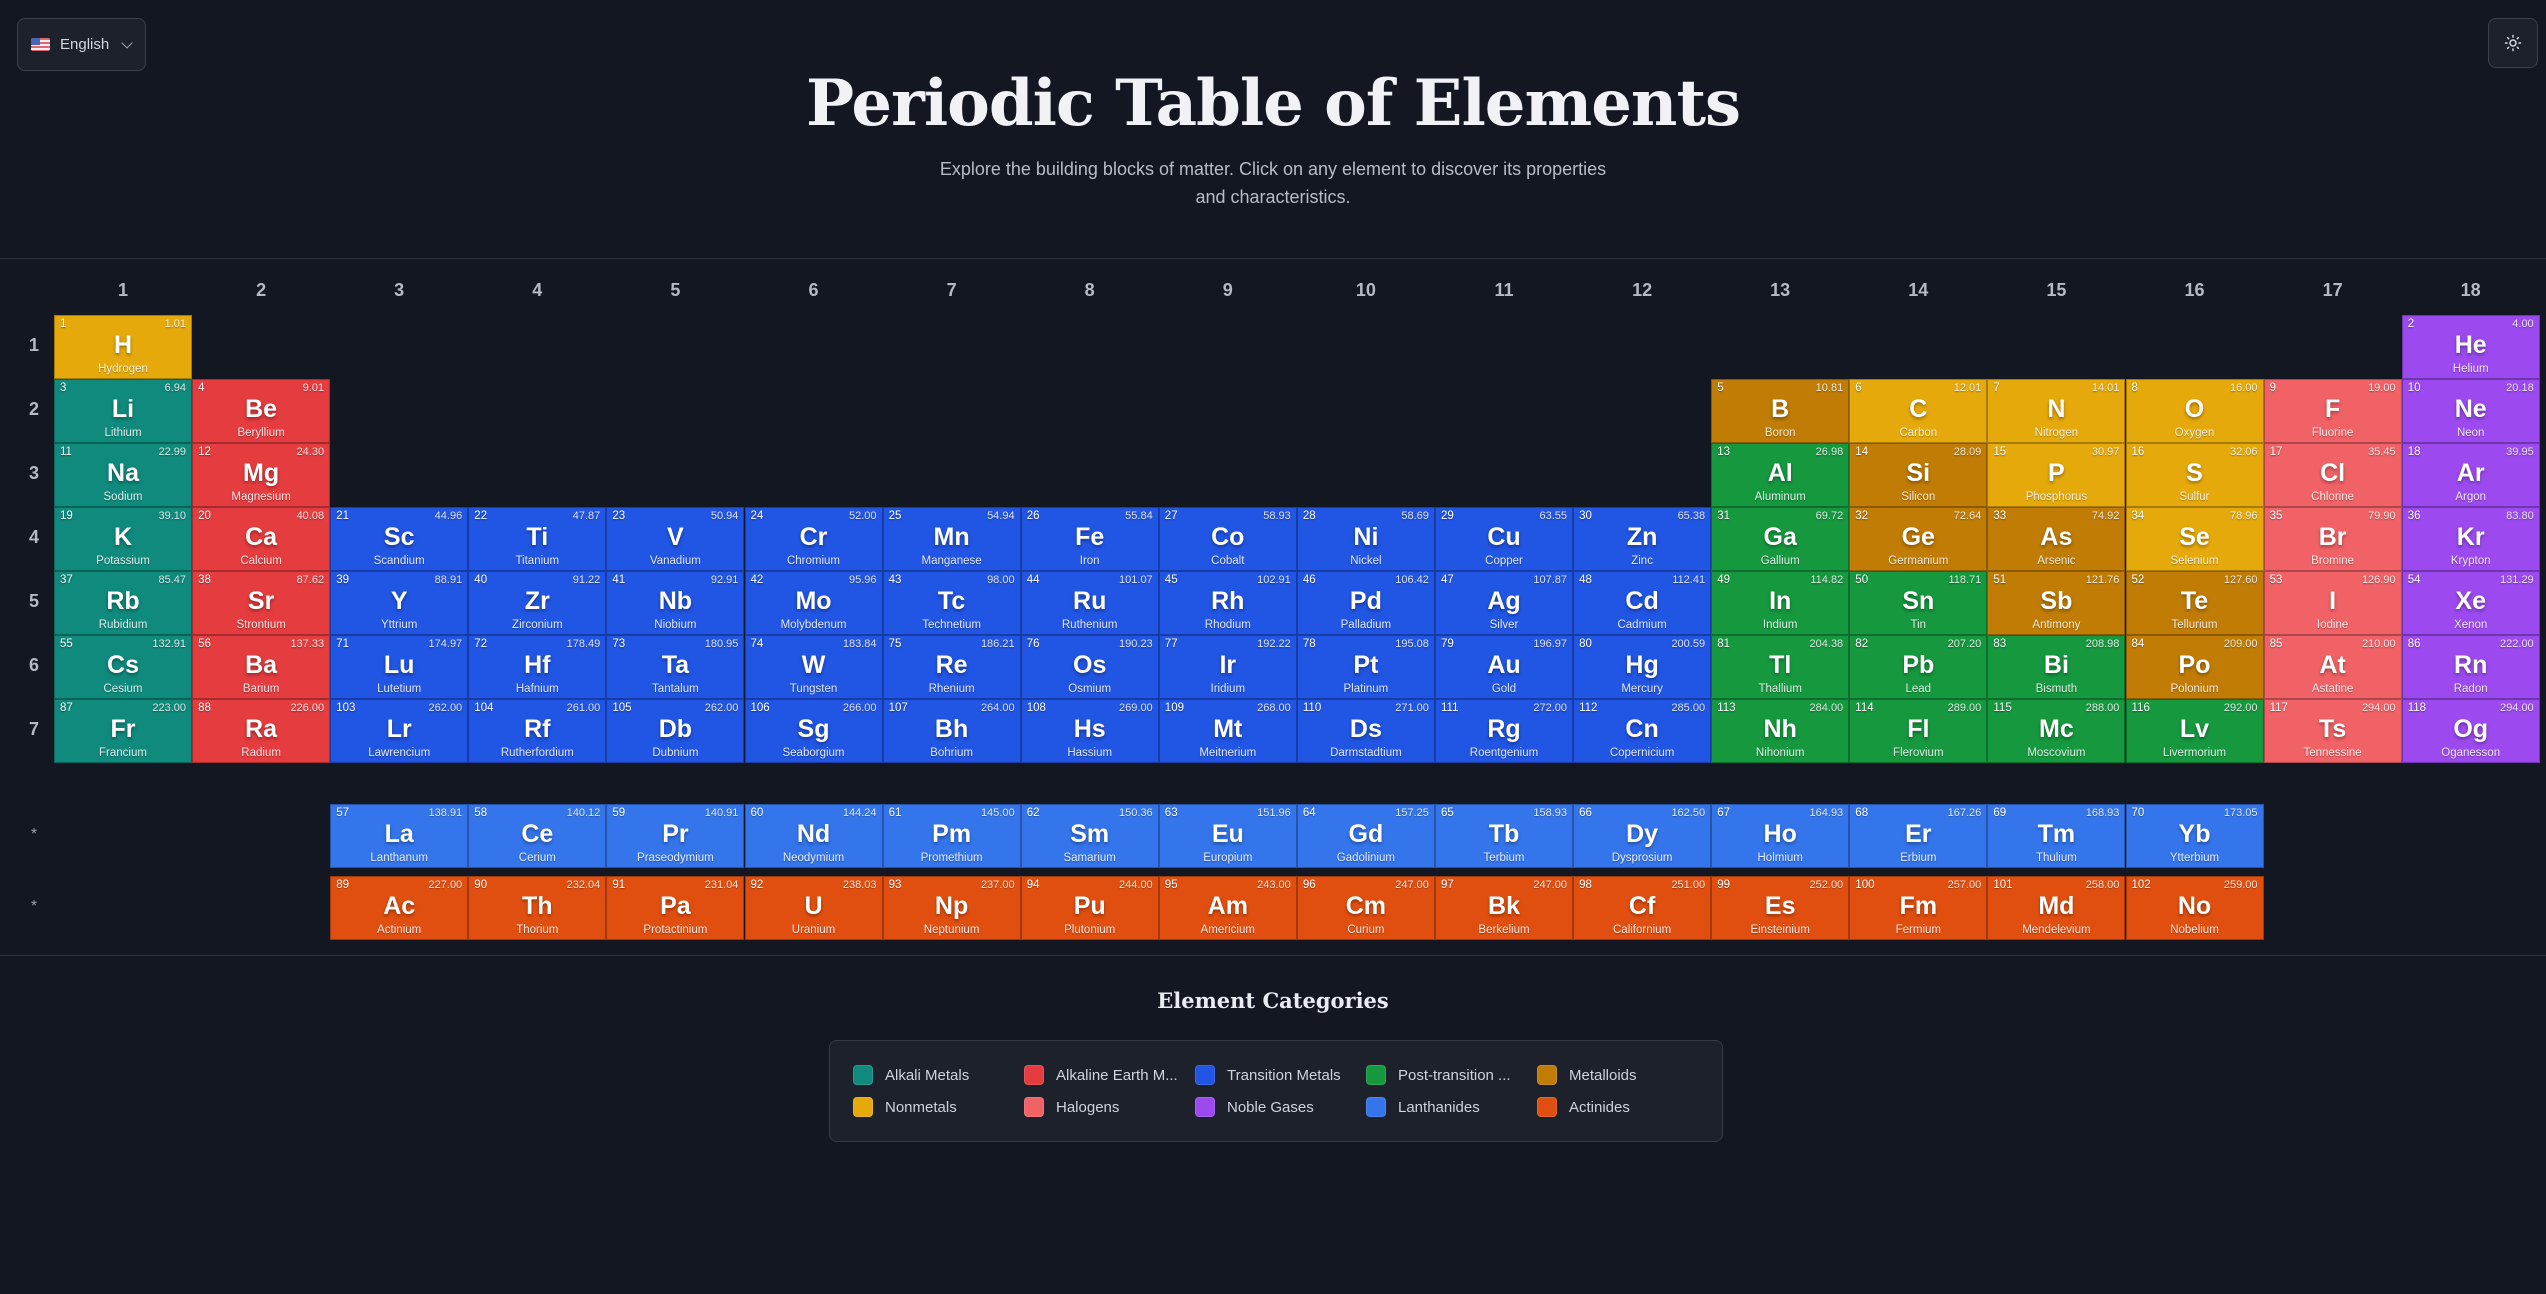  Describe the element at coordinates (1365, 836) in the screenshot. I see `element-cell-gadolinium: 64 157.25 Gd Gadolinium` at that location.